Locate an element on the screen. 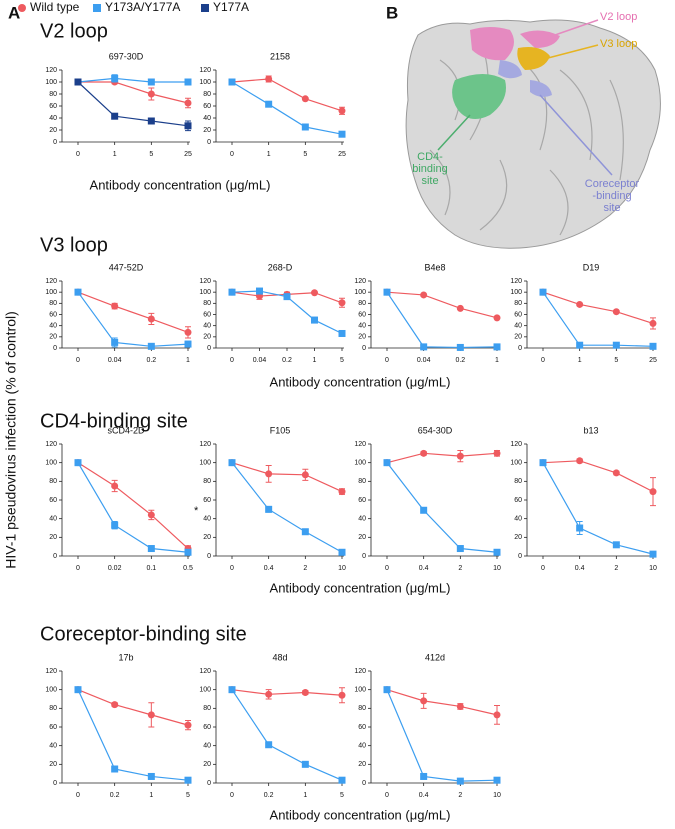 The image size is (675, 829). x-tick-label: 0.4 is located at coordinates (580, 568).